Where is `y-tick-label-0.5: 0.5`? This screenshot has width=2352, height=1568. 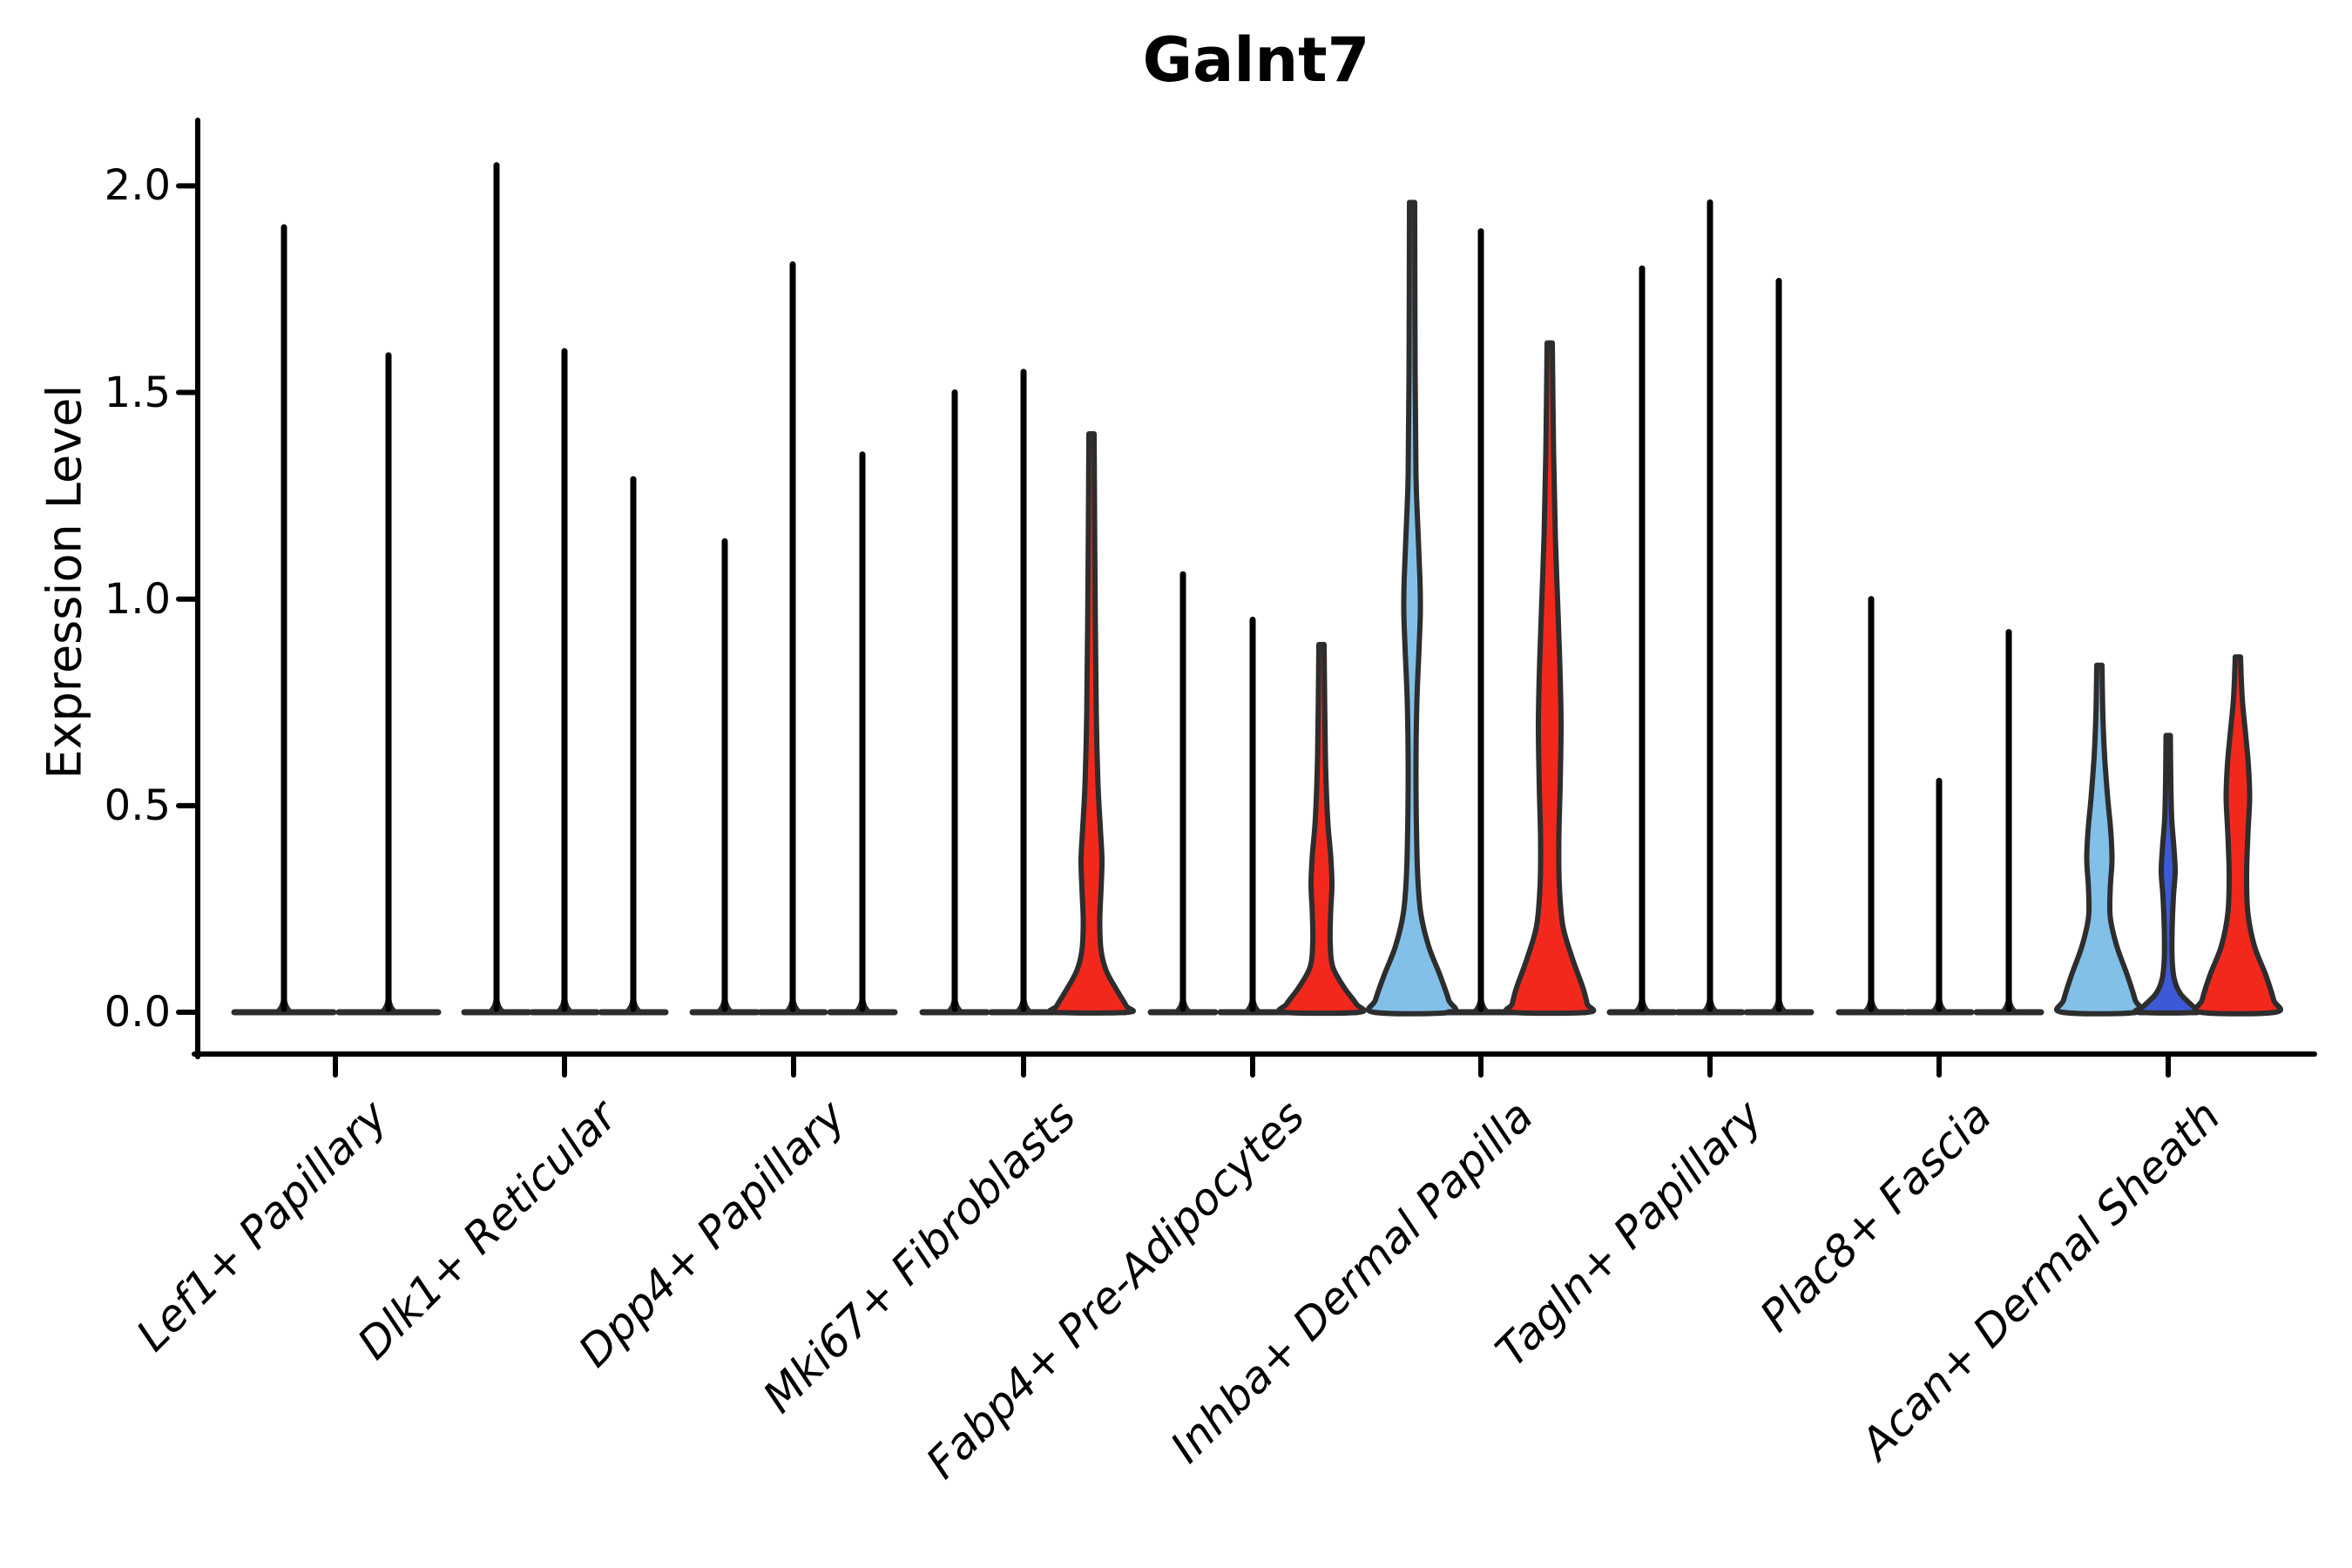
y-tick-label-0.5: 0.5 is located at coordinates (137, 805).